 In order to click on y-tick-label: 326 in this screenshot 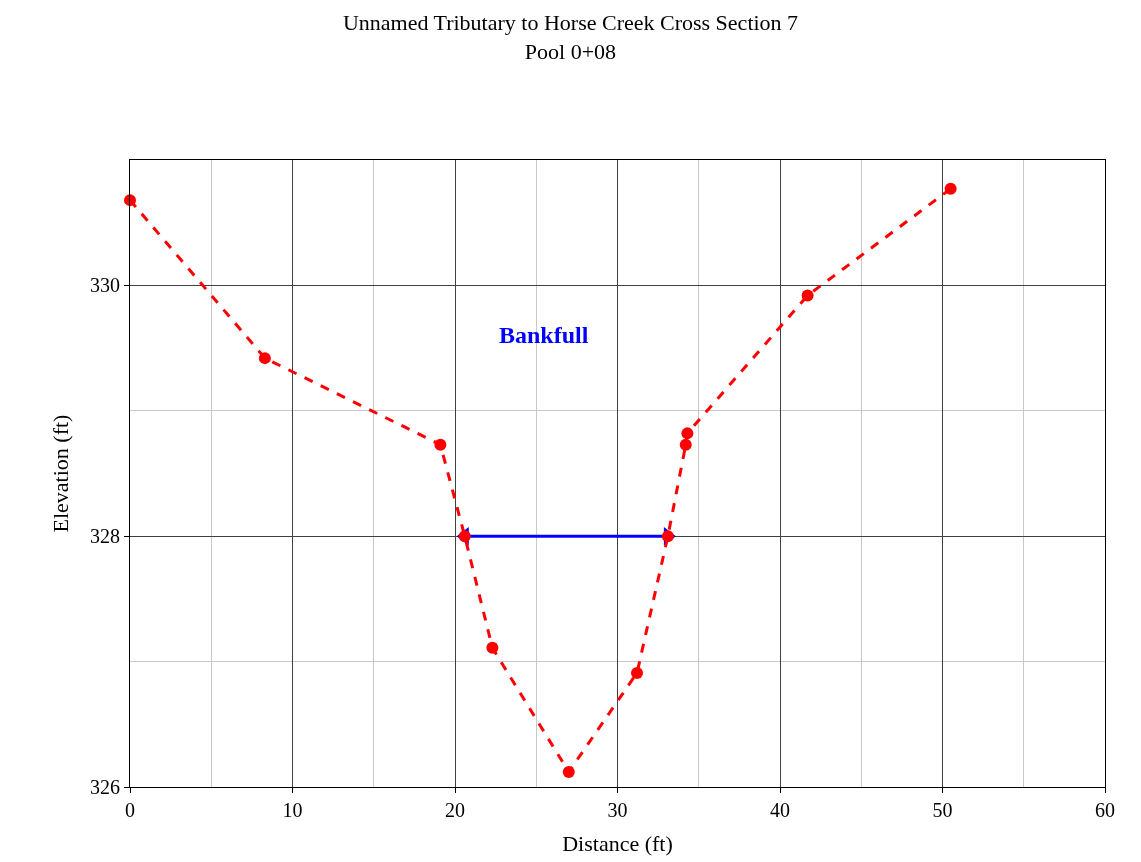, I will do `click(105, 787)`.